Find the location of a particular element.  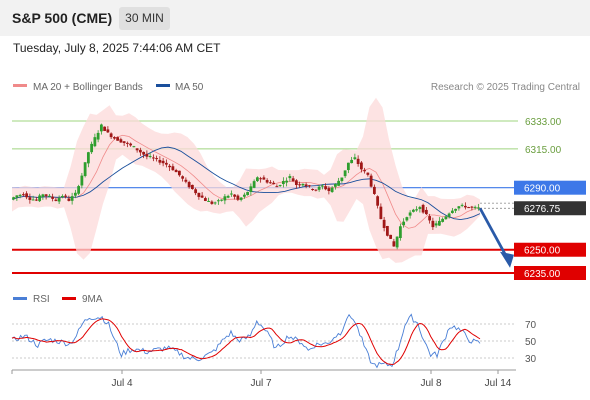

ma9-line is located at coordinates (246, 341).